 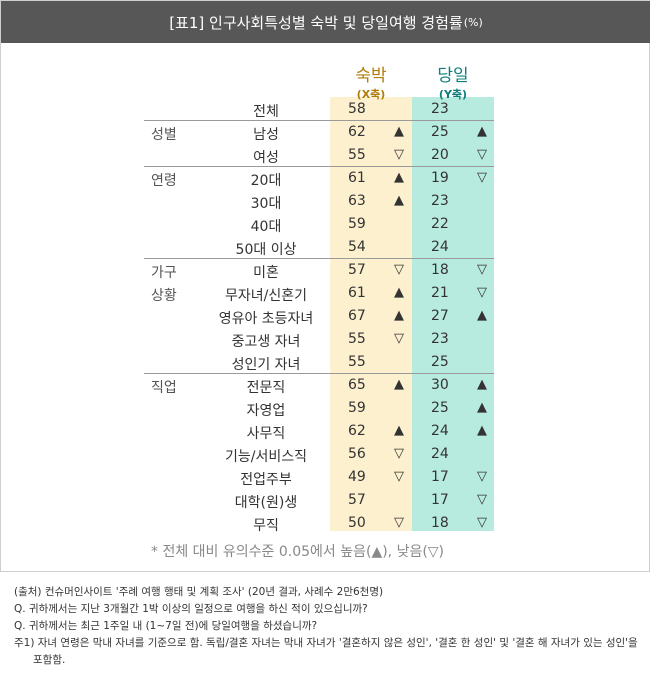 What do you see at coordinates (325, 132) in the screenshot?
I see `table-row: 성별 남성 62 ▲ 25 ▲` at bounding box center [325, 132].